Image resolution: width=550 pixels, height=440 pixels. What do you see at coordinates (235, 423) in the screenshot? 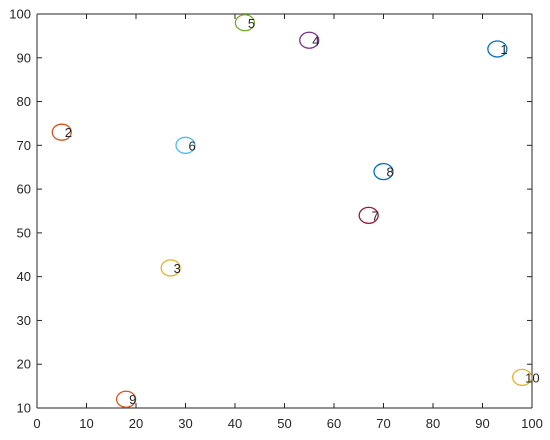
I see `x-tick-label: 40` at bounding box center [235, 423].